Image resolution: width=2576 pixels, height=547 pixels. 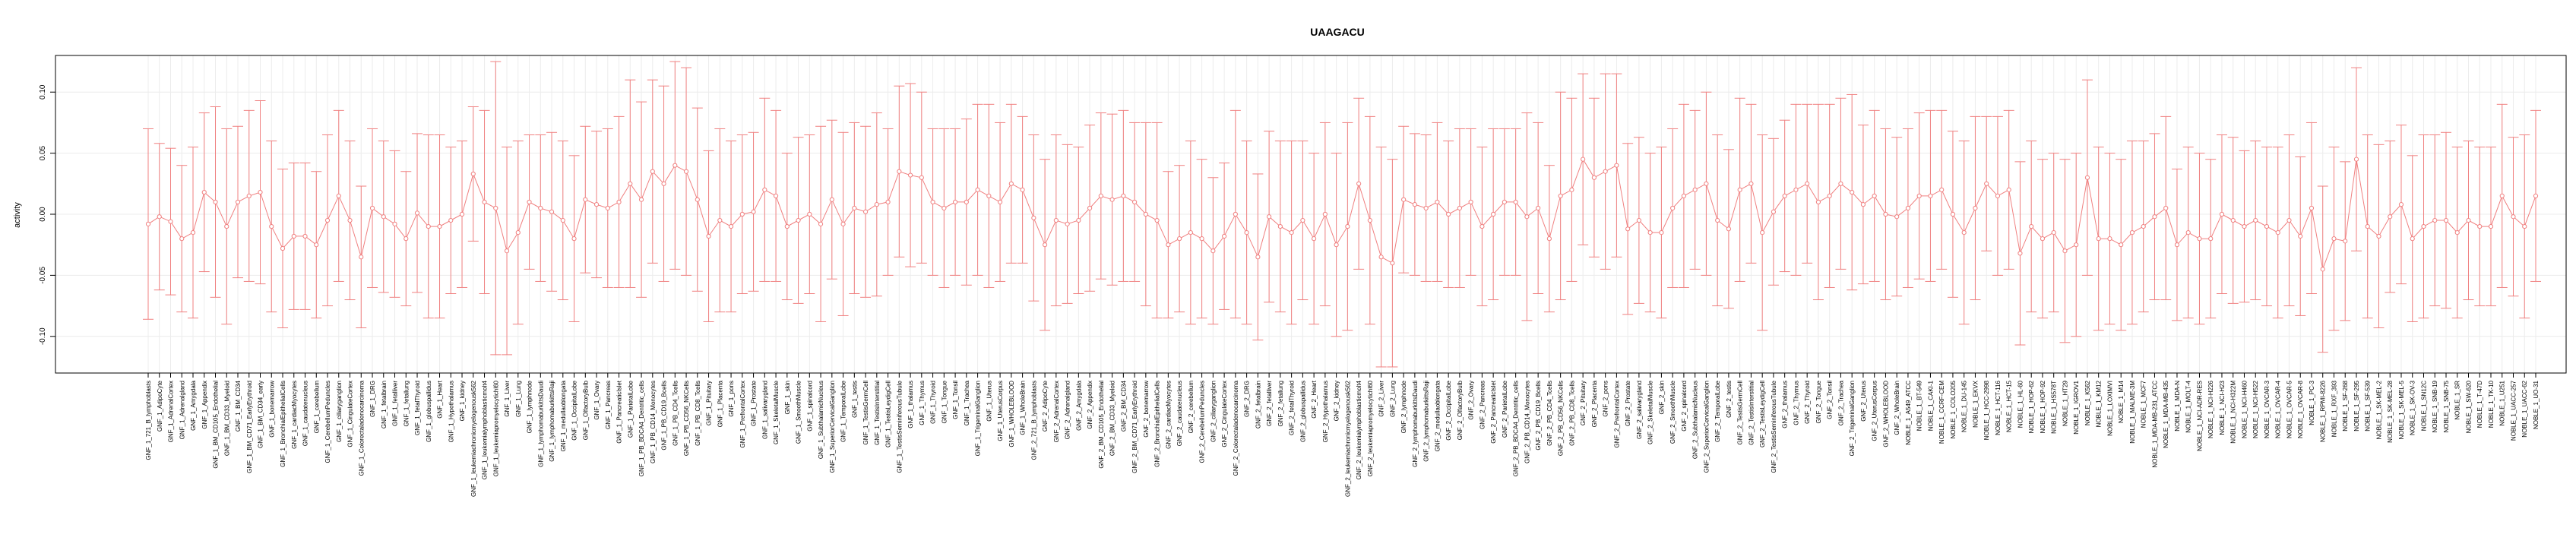 What do you see at coordinates (855, 399) in the screenshot?
I see `x-tick-label: GNF_1_testis` at bounding box center [855, 399].